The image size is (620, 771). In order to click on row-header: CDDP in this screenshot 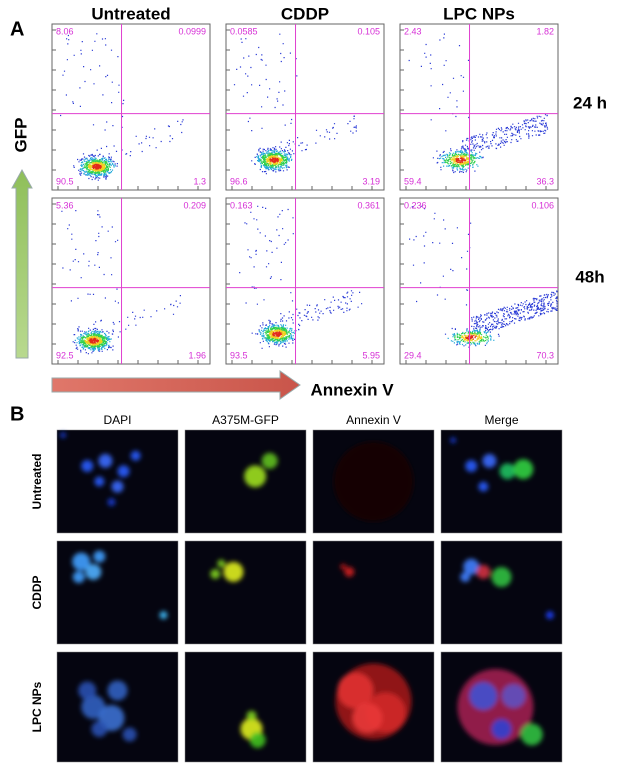, I will do `click(37, 592)`.